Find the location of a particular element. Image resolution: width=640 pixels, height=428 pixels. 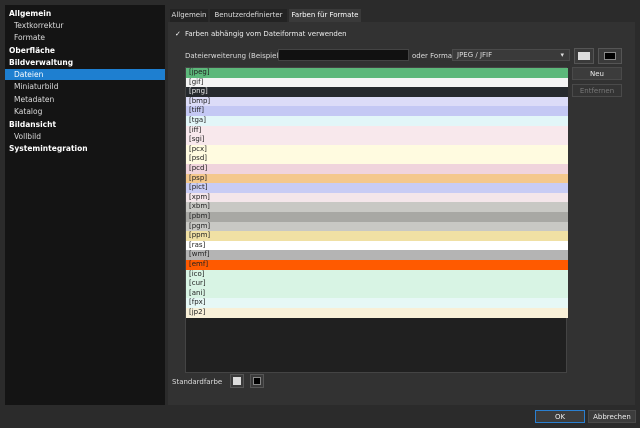

sidebar-group: Allgemein is located at coordinates (30, 13).